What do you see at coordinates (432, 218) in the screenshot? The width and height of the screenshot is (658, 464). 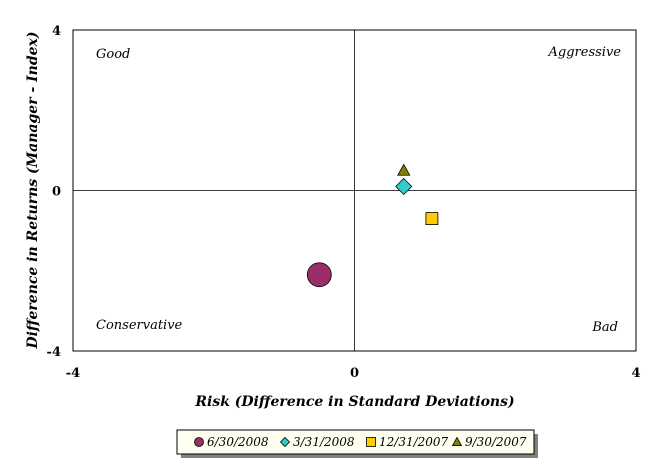 I see `data-point-square` at bounding box center [432, 218].